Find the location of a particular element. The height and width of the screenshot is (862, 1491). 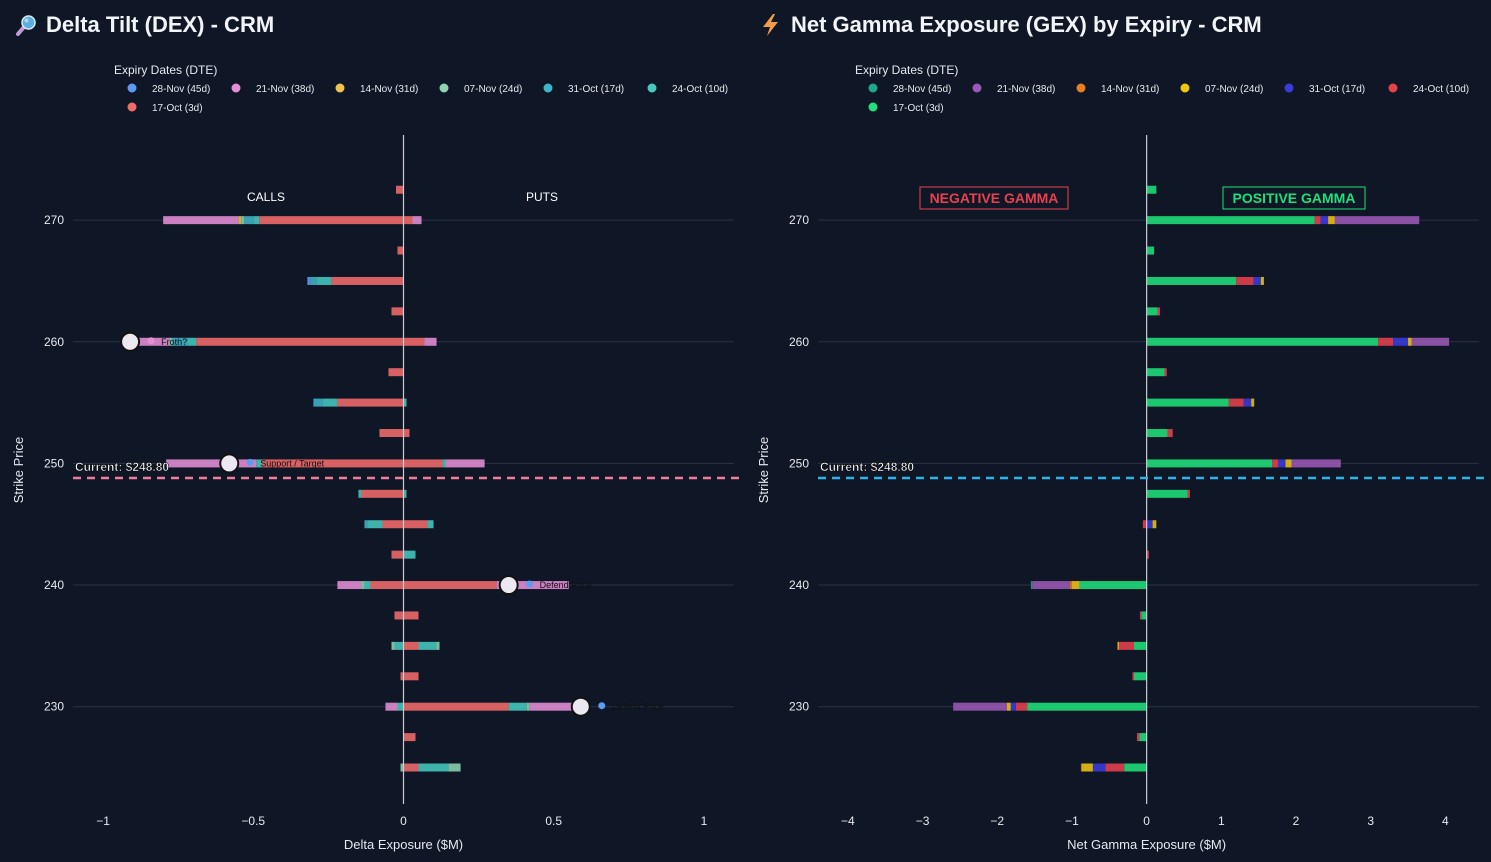

annotation-marker is located at coordinates (580, 706).